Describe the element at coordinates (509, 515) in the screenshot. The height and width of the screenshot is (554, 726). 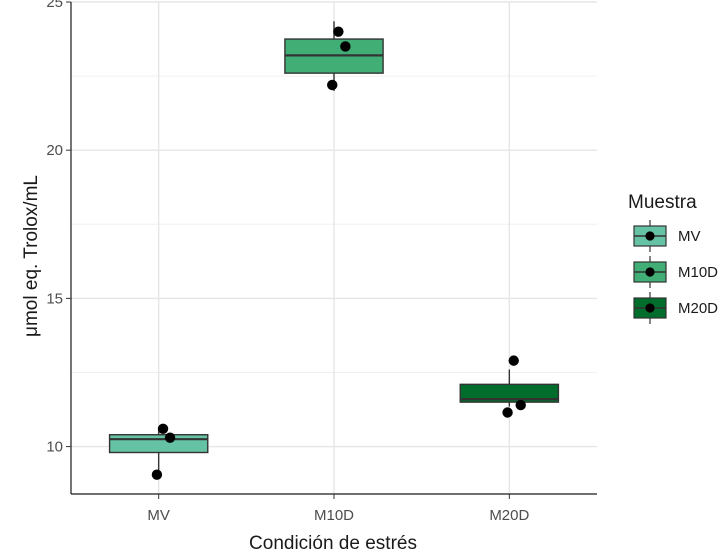
I see `x-tick-label: M20D` at that location.